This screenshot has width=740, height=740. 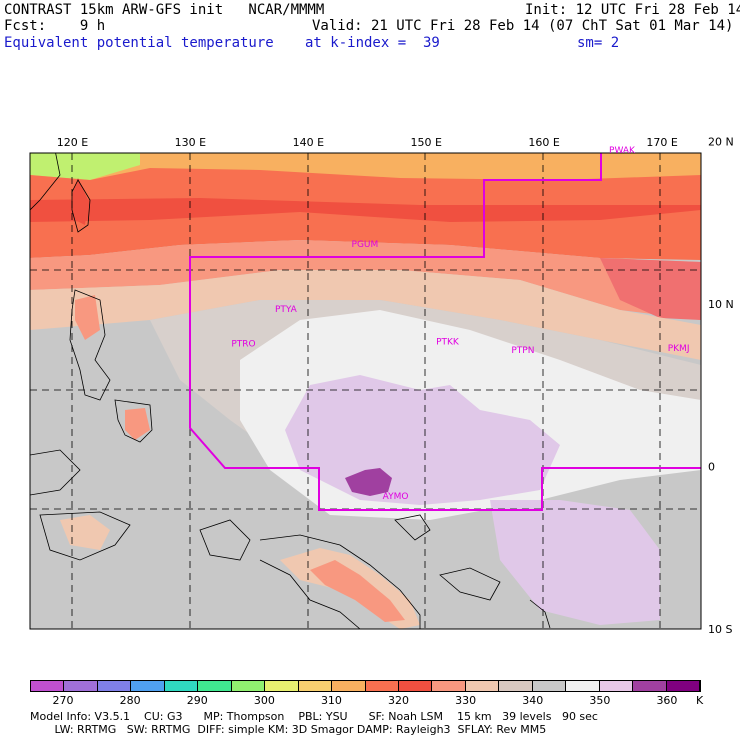 I want to click on lat-tick-label: 10 N, so click(x=721, y=304).